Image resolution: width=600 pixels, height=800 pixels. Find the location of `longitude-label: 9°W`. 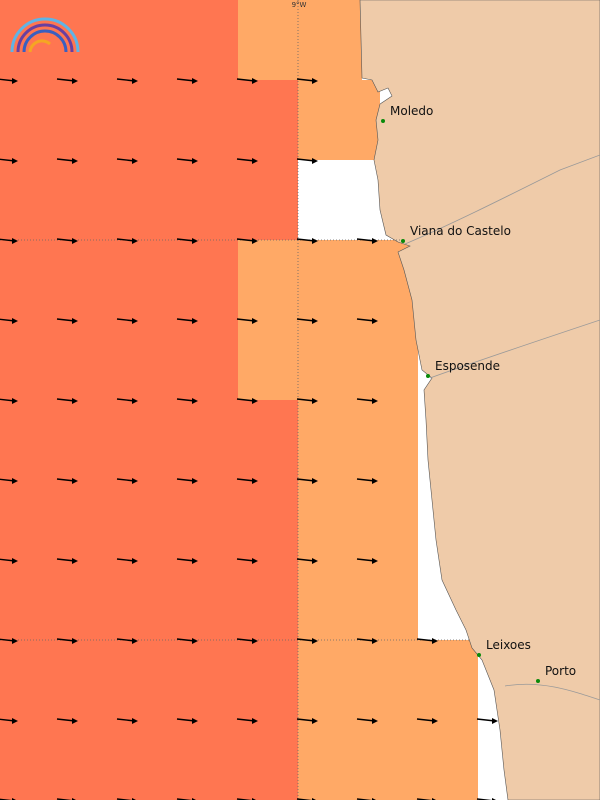

longitude-label: 9°W is located at coordinates (299, 5).